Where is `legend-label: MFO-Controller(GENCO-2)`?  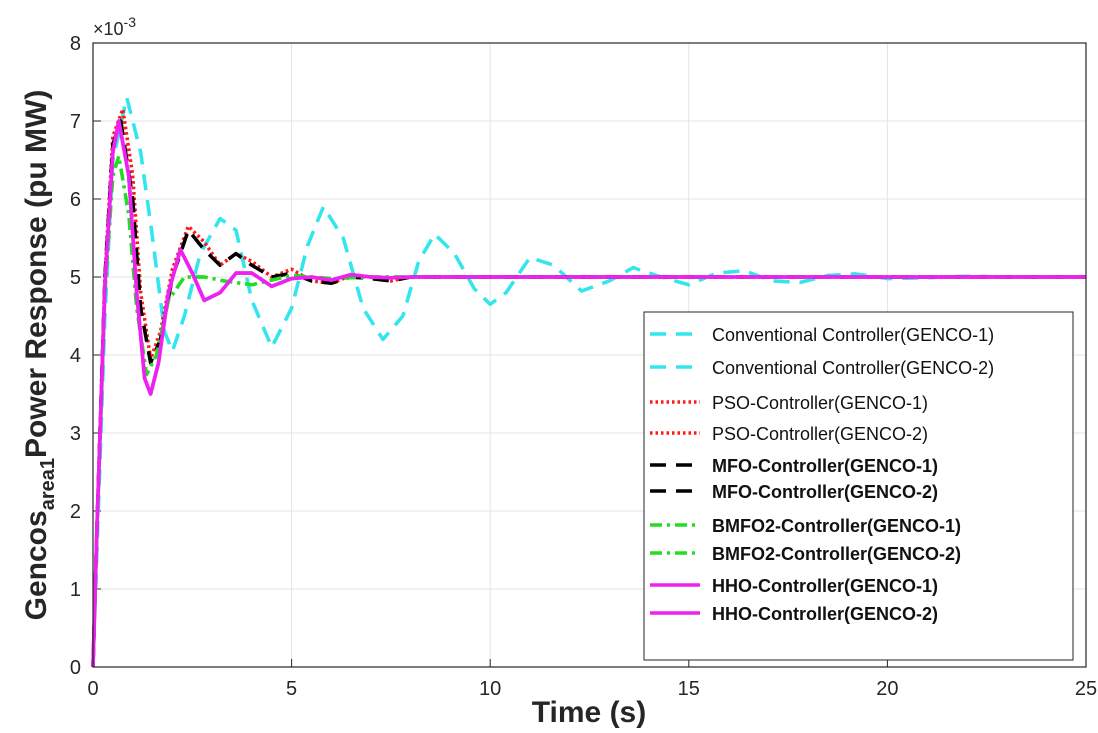 legend-label: MFO-Controller(GENCO-2) is located at coordinates (825, 492).